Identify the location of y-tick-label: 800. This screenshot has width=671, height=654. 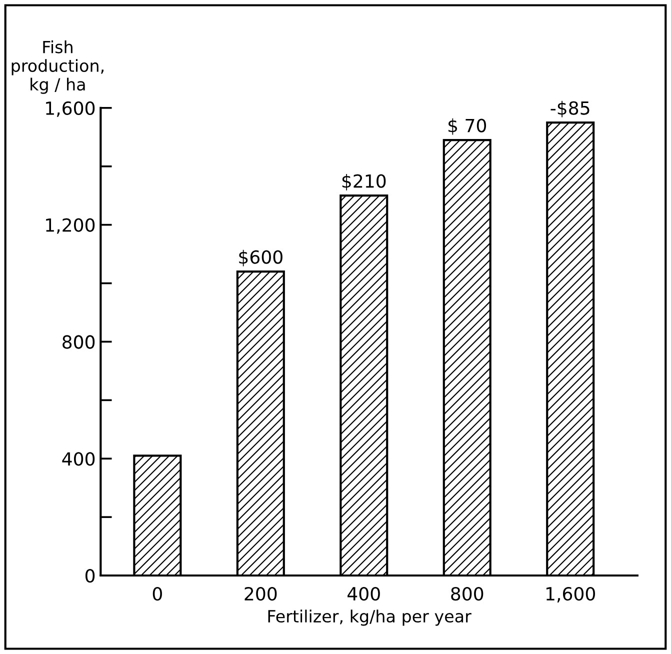
(78, 342).